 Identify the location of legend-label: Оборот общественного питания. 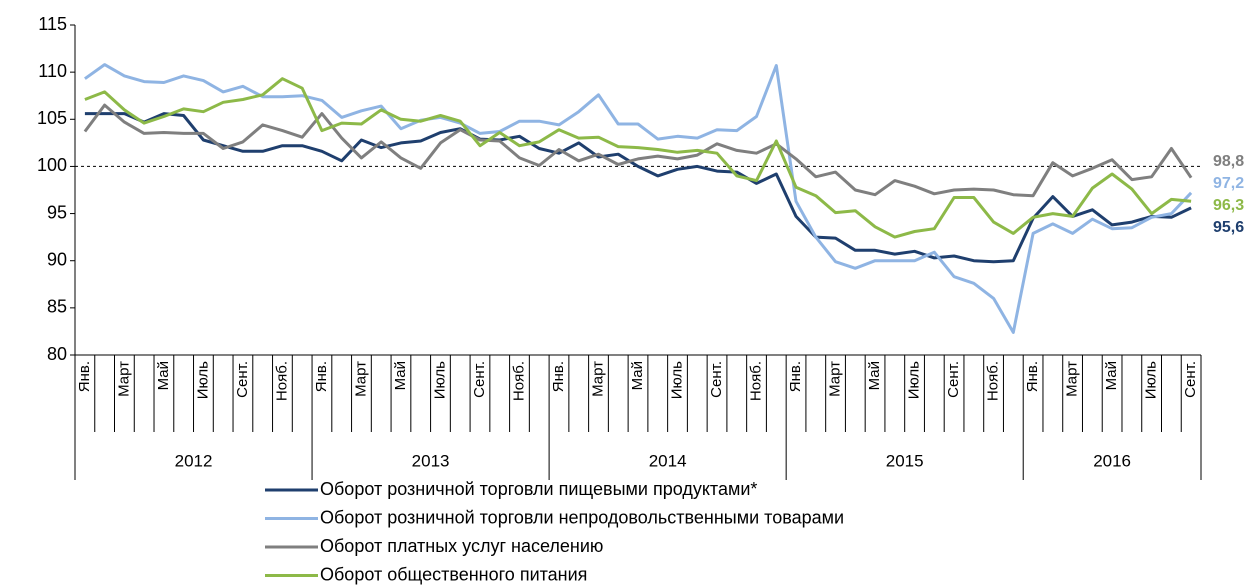
(453, 574).